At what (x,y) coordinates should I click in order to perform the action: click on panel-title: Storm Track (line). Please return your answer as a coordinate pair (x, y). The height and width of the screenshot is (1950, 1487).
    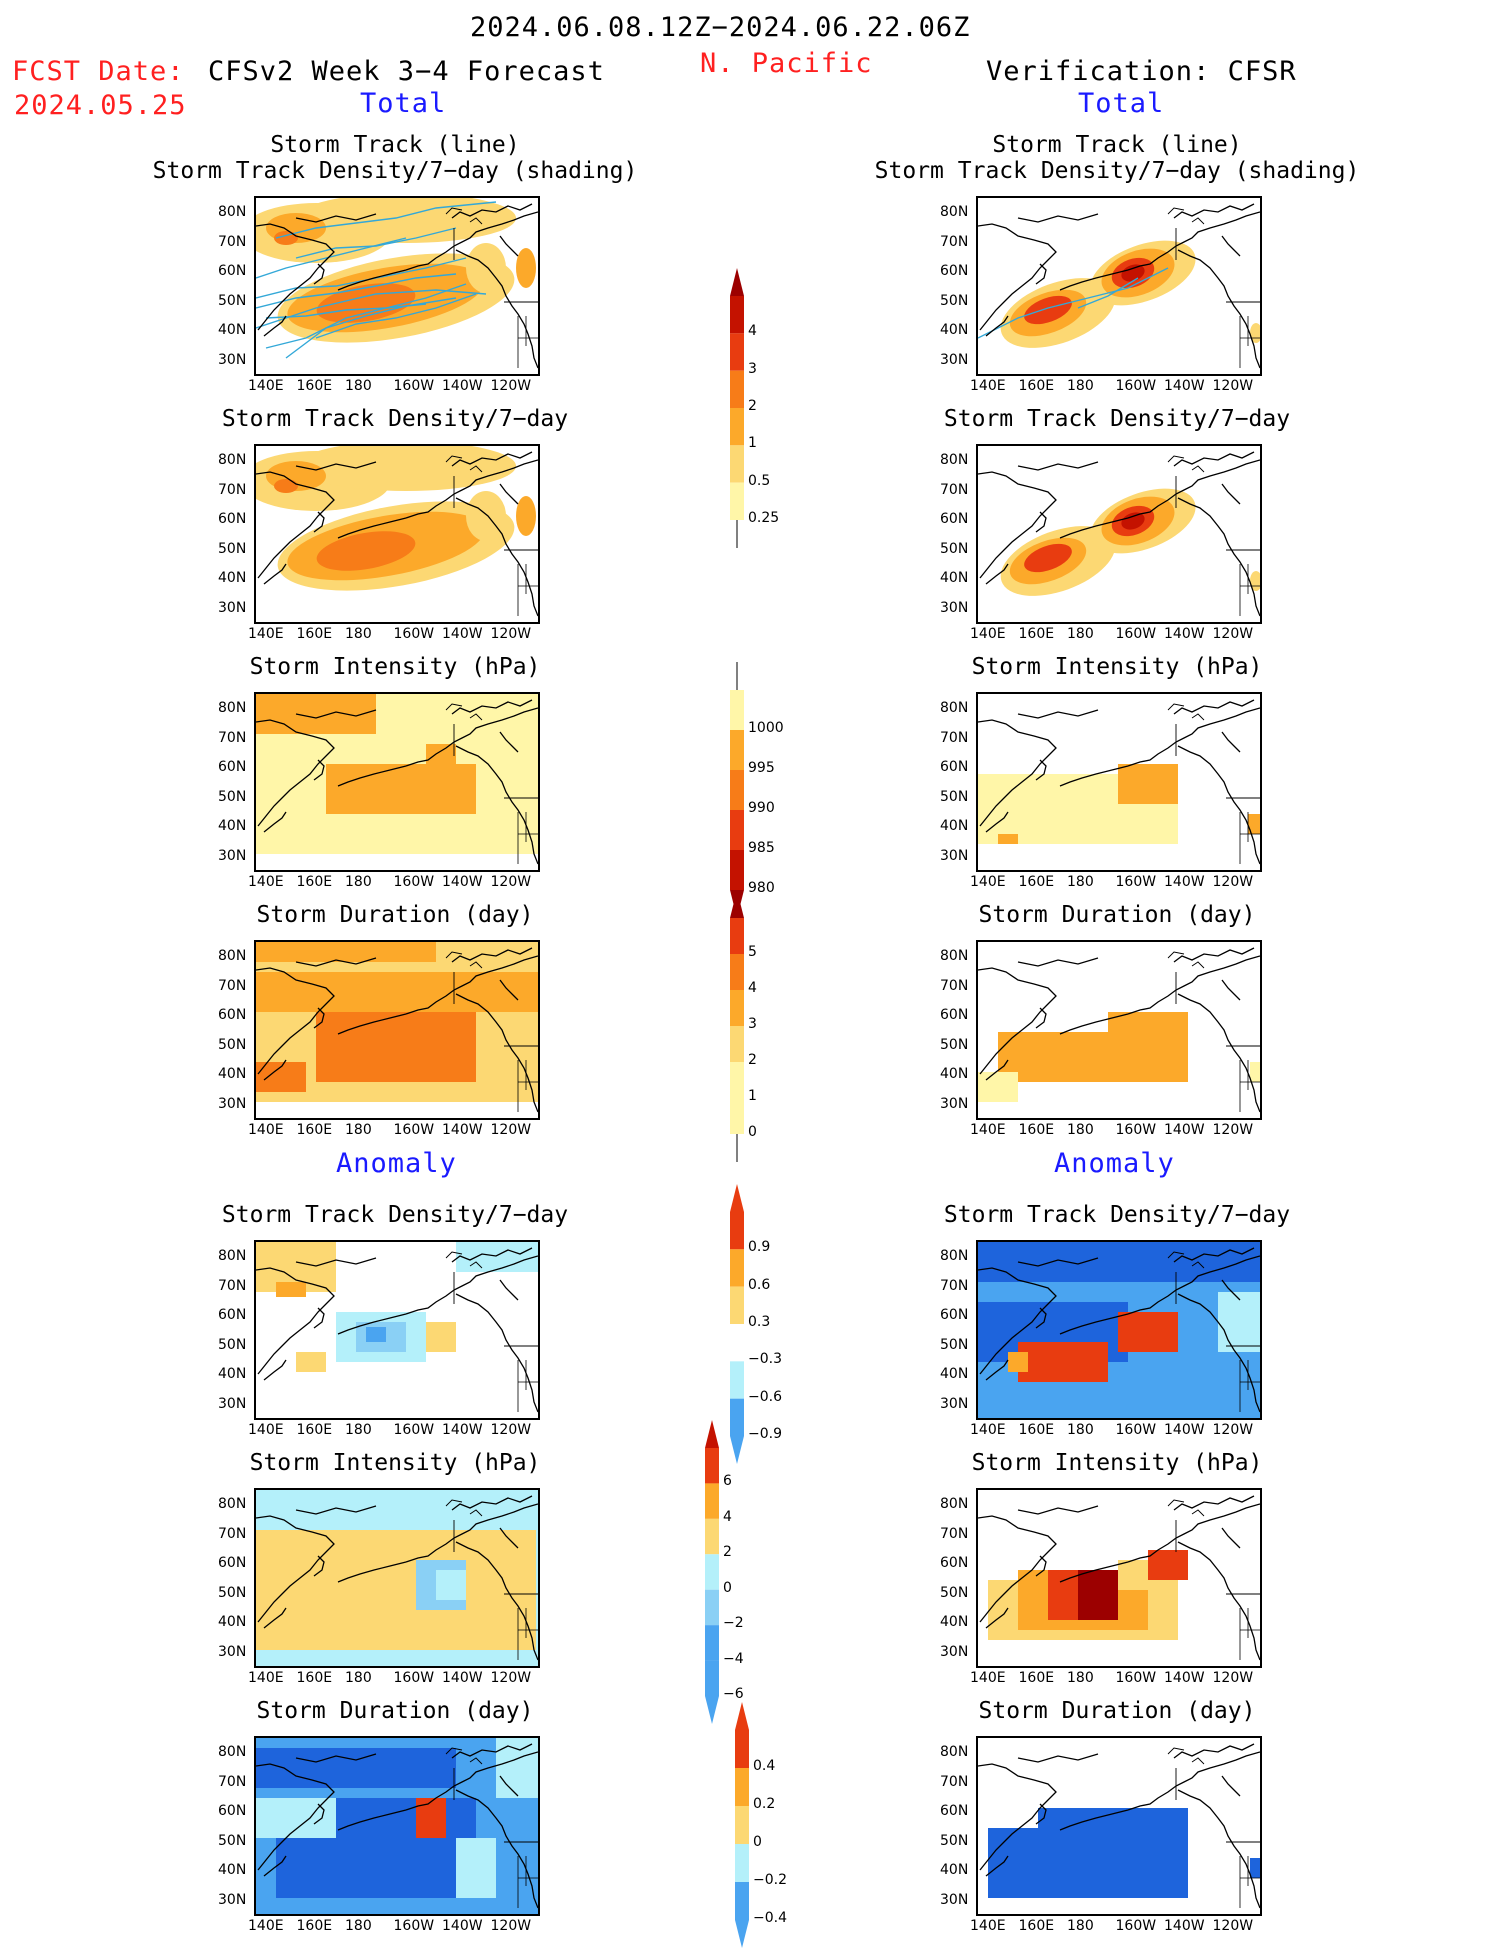
    Looking at the image, I should click on (395, 145).